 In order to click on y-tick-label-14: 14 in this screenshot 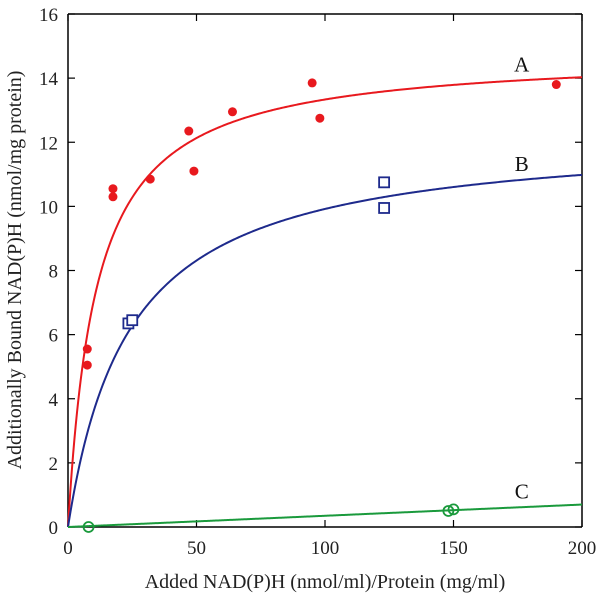, I will do `click(49, 79)`.